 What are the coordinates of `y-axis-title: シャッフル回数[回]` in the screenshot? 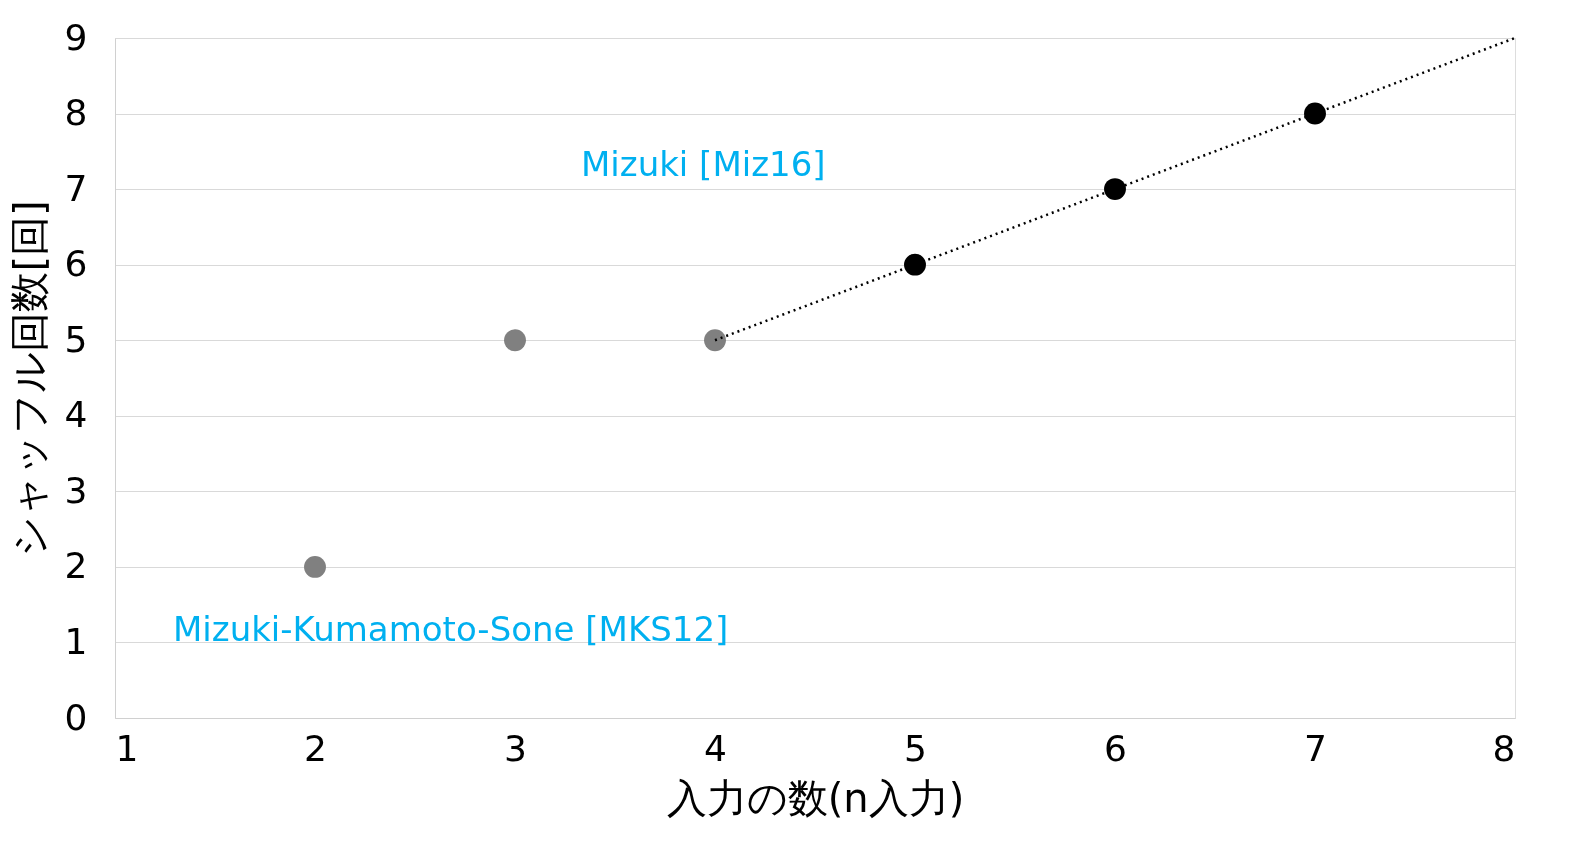 It's located at (28, 378).